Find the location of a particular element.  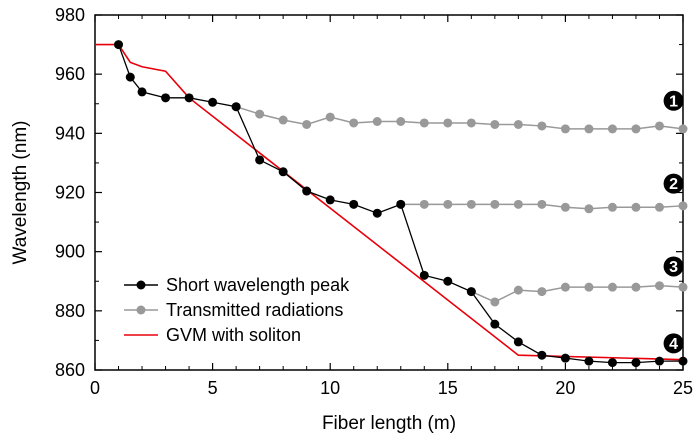

transmitted-line is located at coordinates (577, 293).